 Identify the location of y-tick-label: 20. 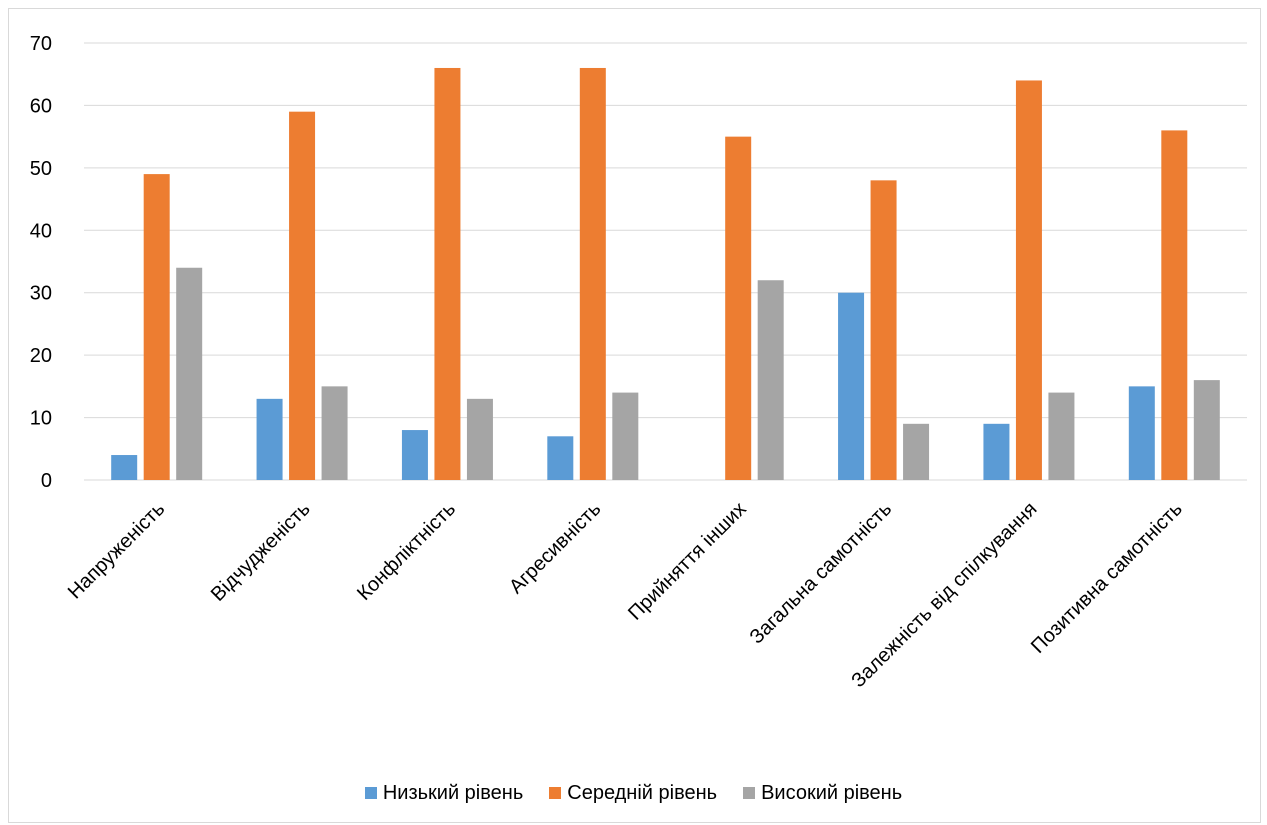
(41, 356).